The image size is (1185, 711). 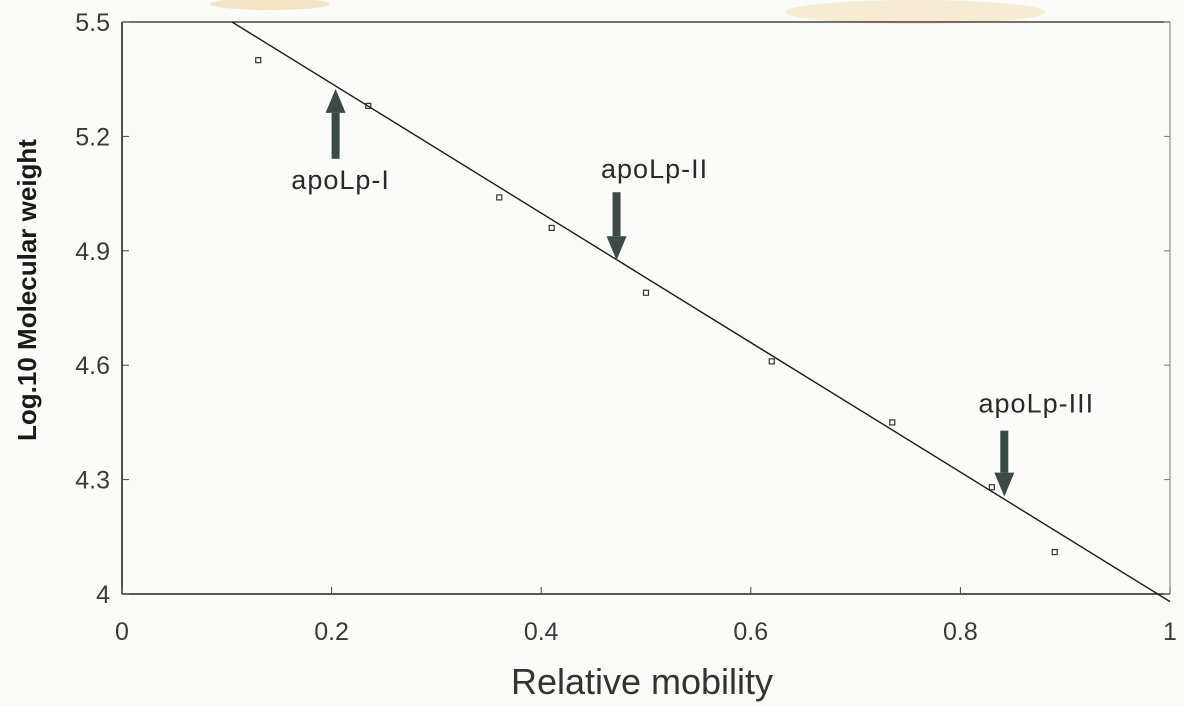 I want to click on x-tick-label: 0.6, so click(x=750, y=632).